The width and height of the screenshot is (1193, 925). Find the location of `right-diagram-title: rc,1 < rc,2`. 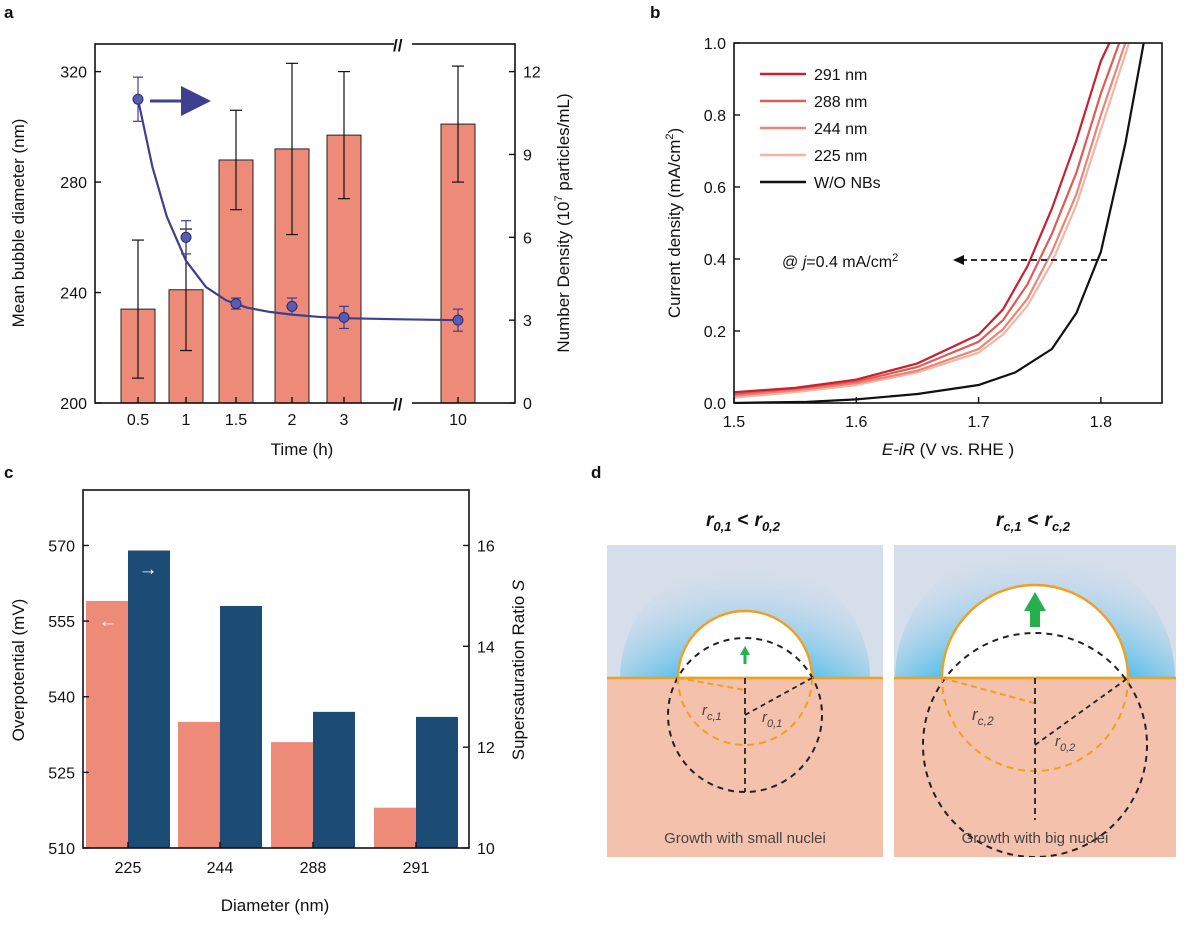

right-diagram-title: rc,1 < rc,2 is located at coordinates (1033, 522).